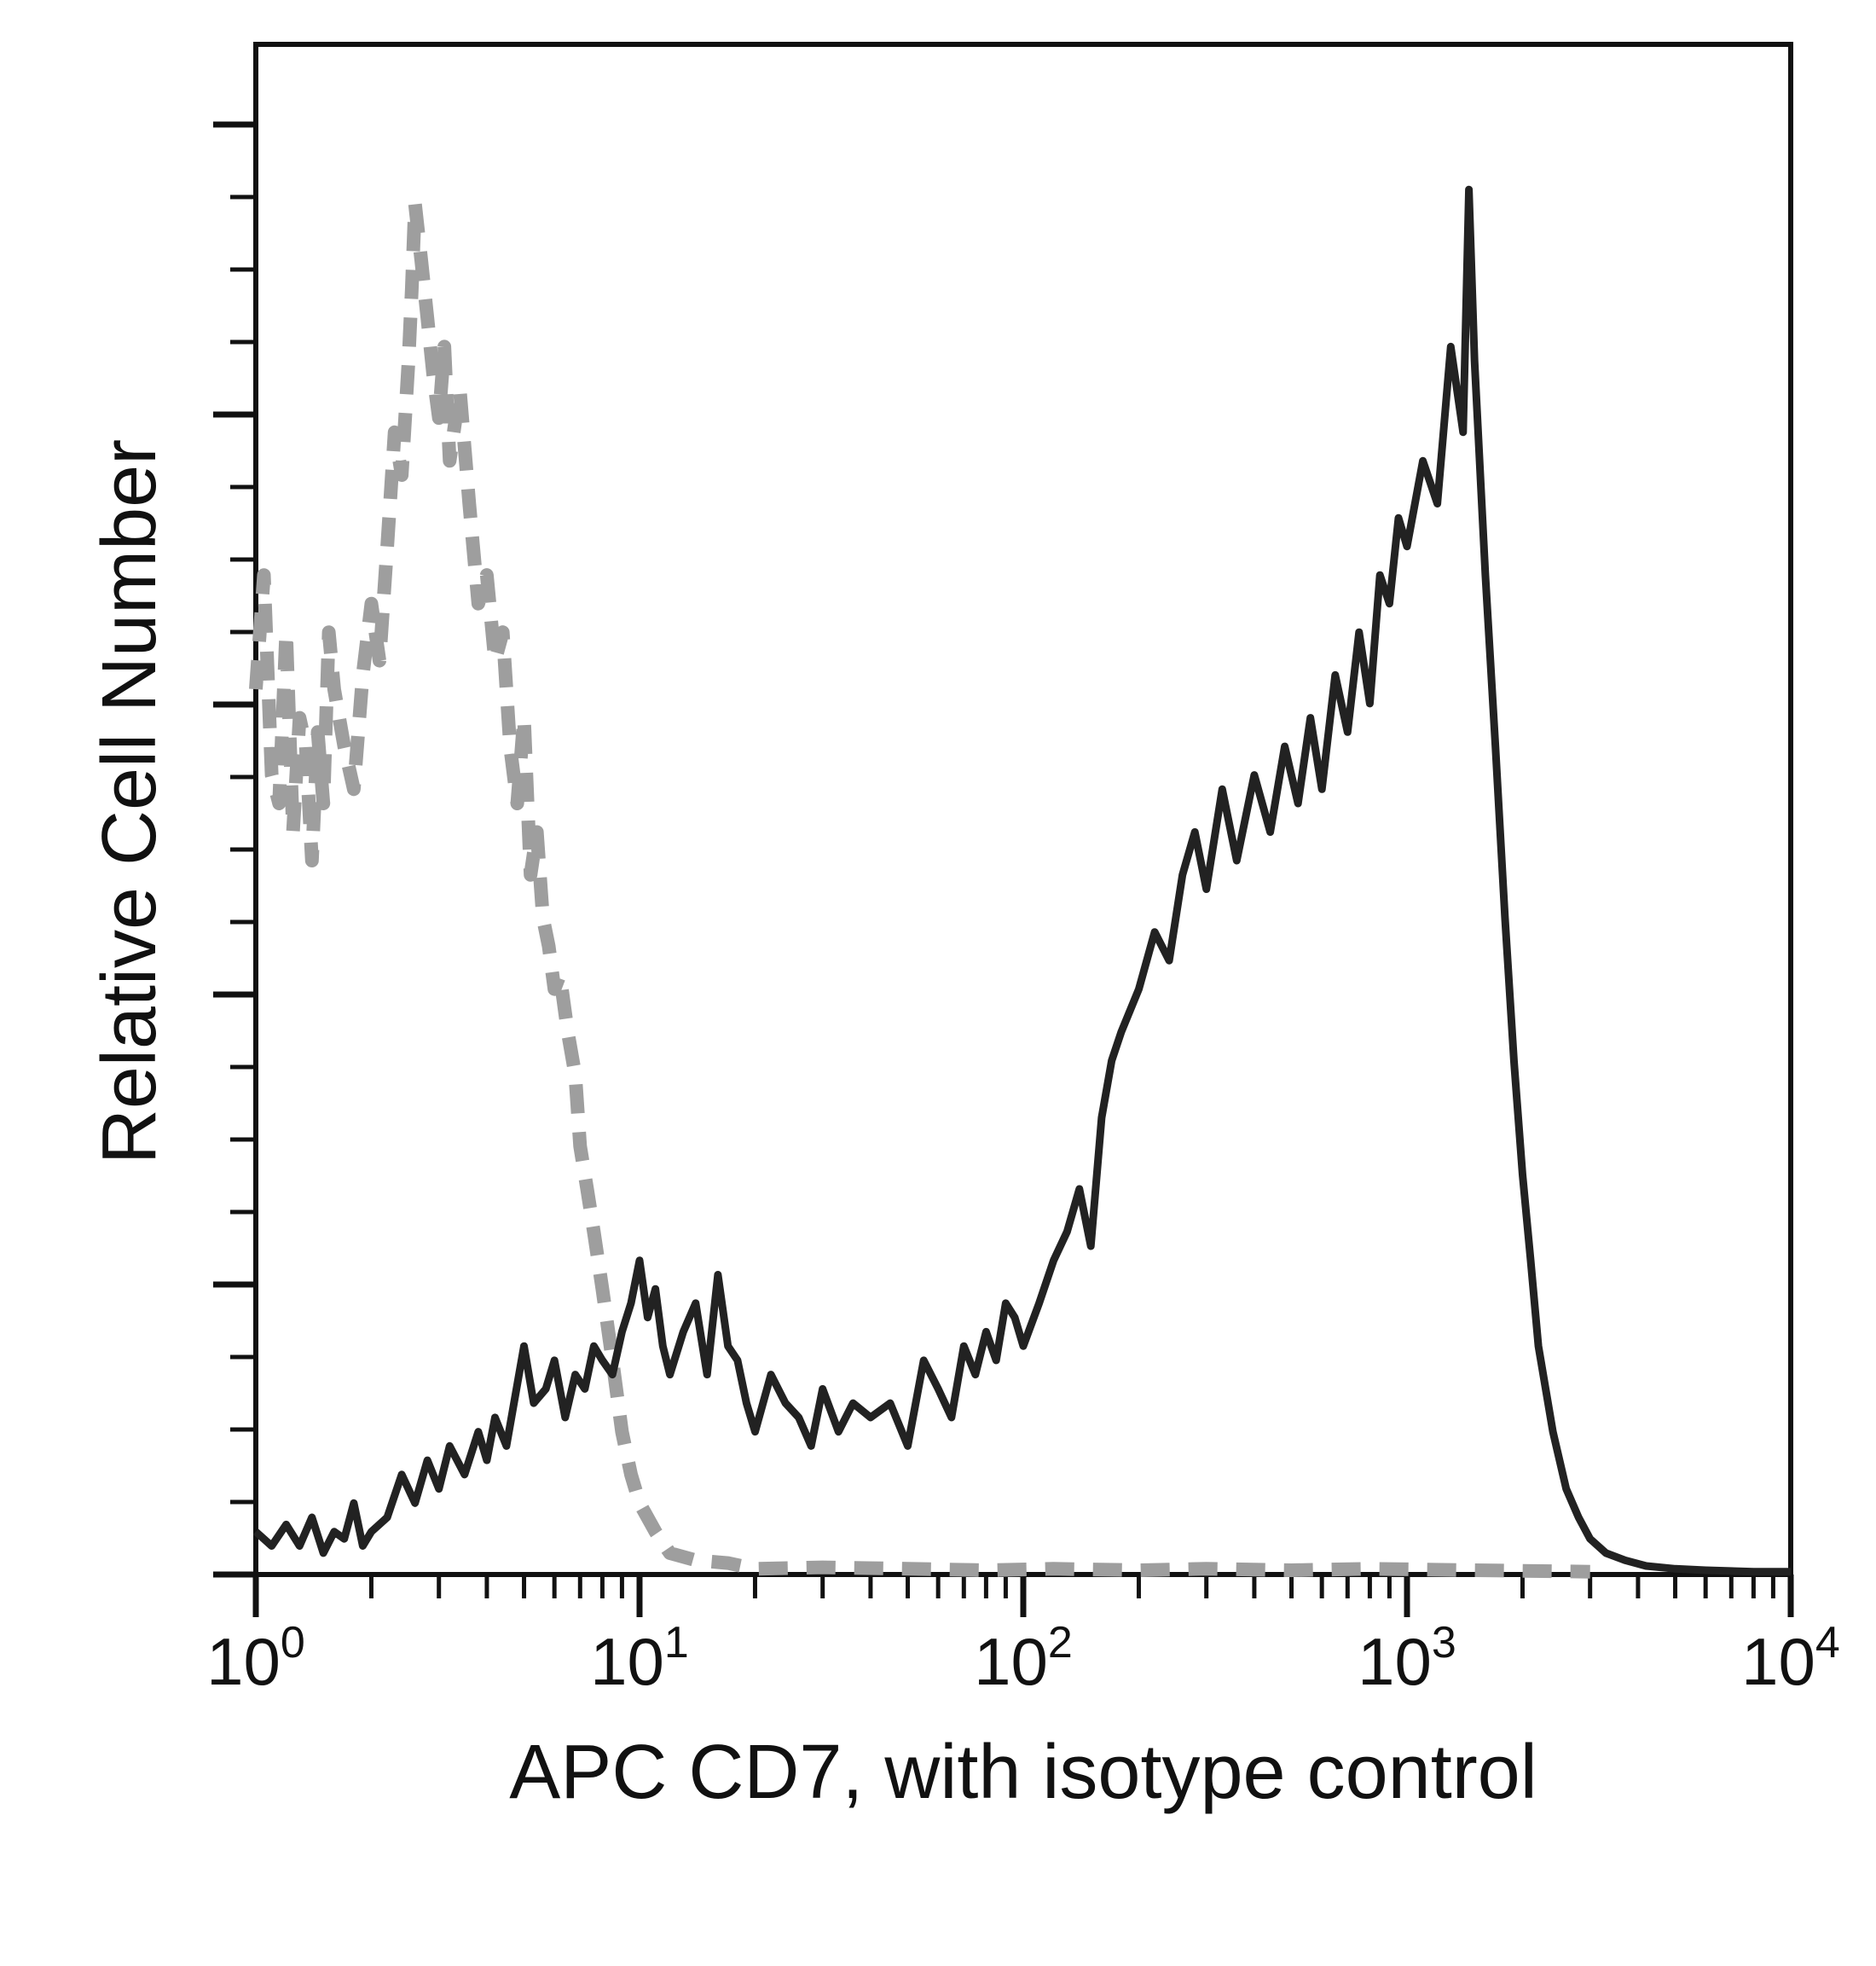 The height and width of the screenshot is (1966, 1876). I want to click on x-axis-tick-labels: 10⁰ 10¹ 10² 10³ 10⁴, so click(1023, 1659).